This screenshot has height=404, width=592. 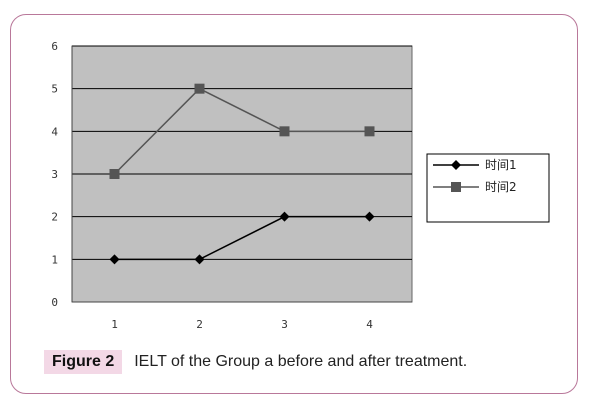 I want to click on y-tick-label: 5, so click(x=54, y=89).